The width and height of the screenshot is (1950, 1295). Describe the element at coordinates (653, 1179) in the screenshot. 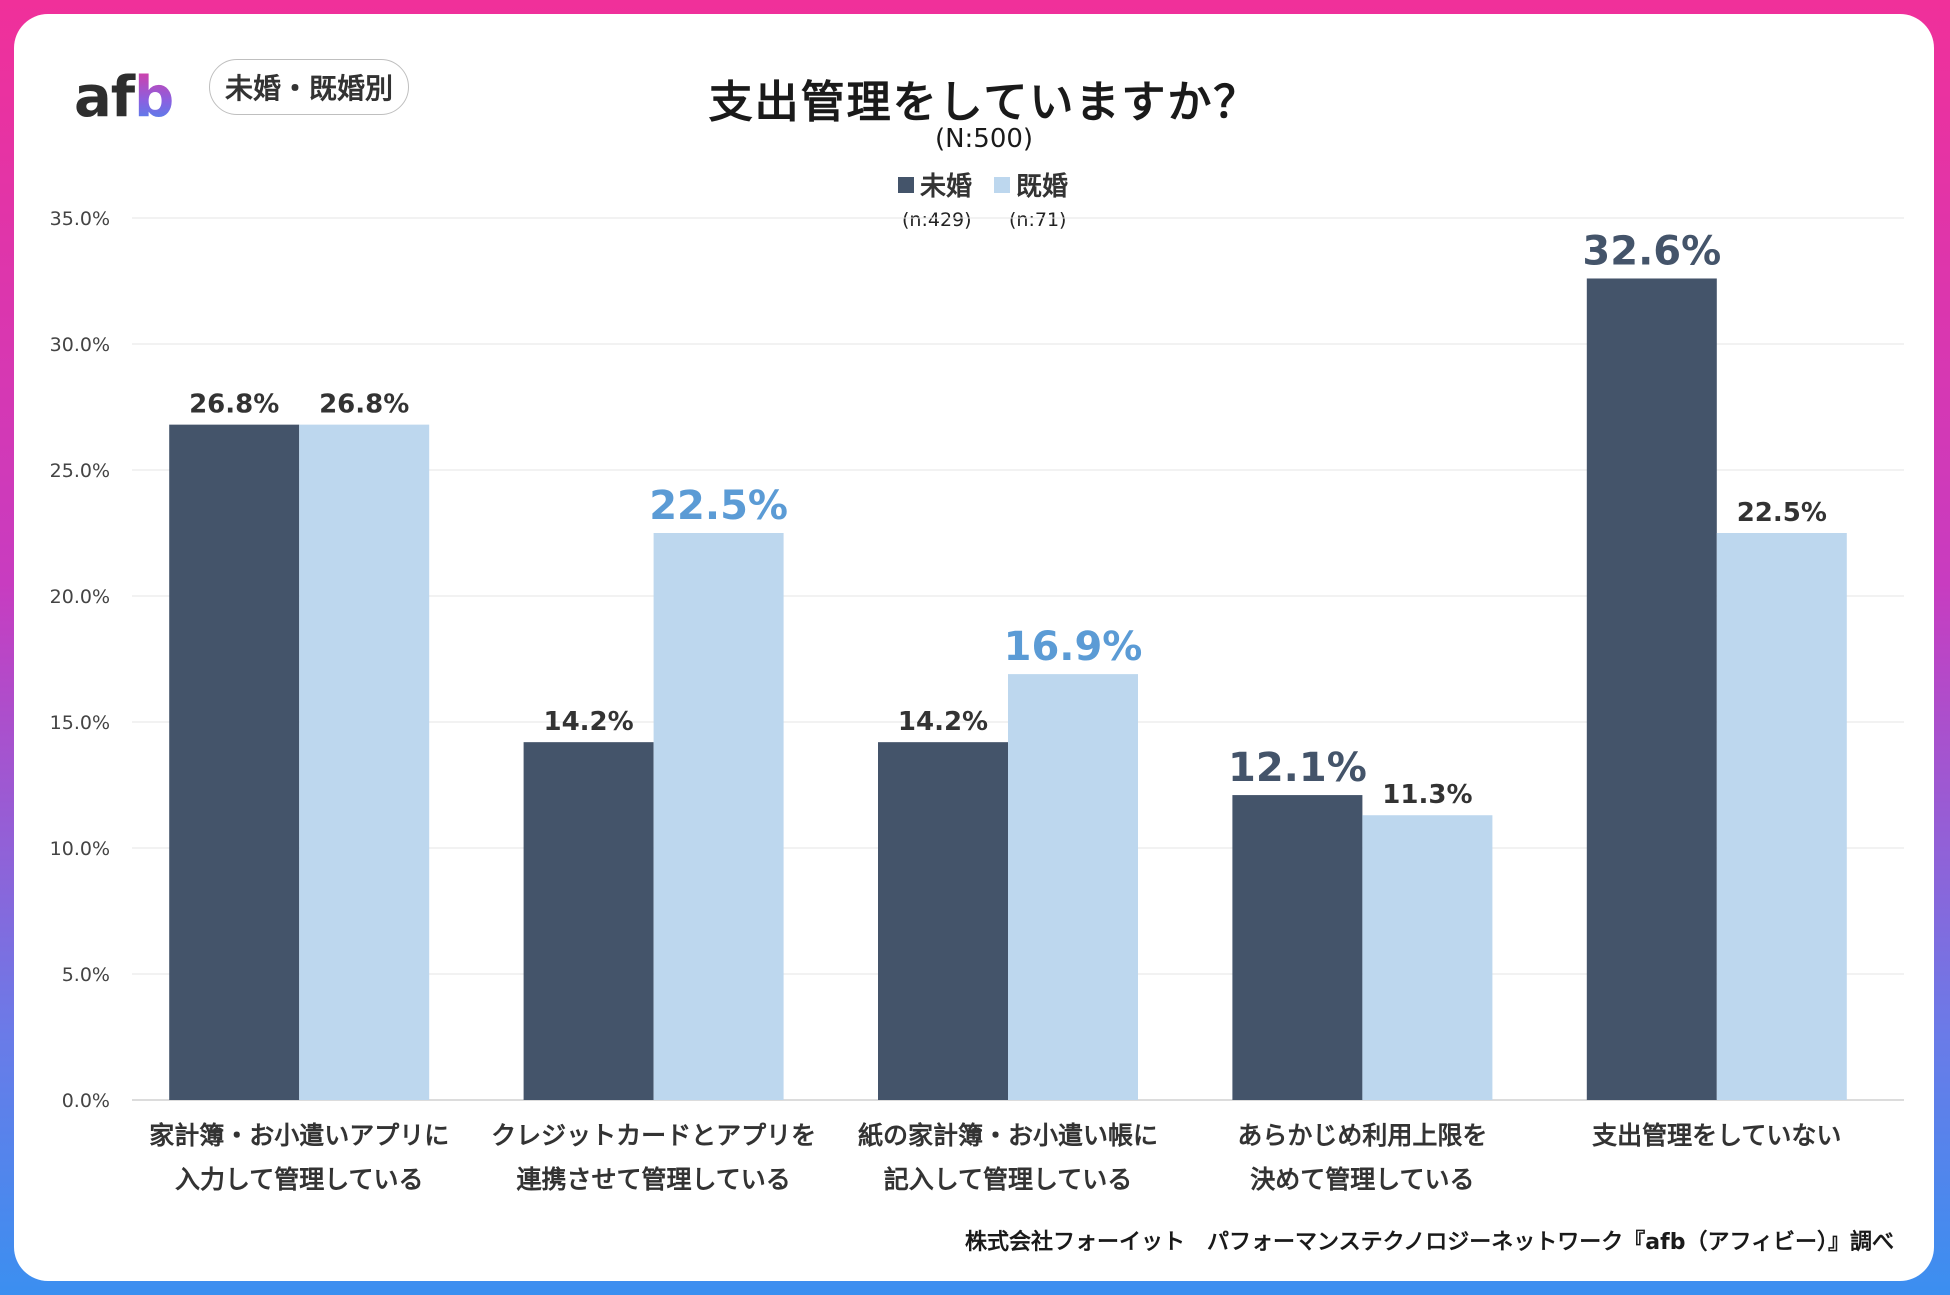

I see `x-category-label: 連携させて管理している` at that location.